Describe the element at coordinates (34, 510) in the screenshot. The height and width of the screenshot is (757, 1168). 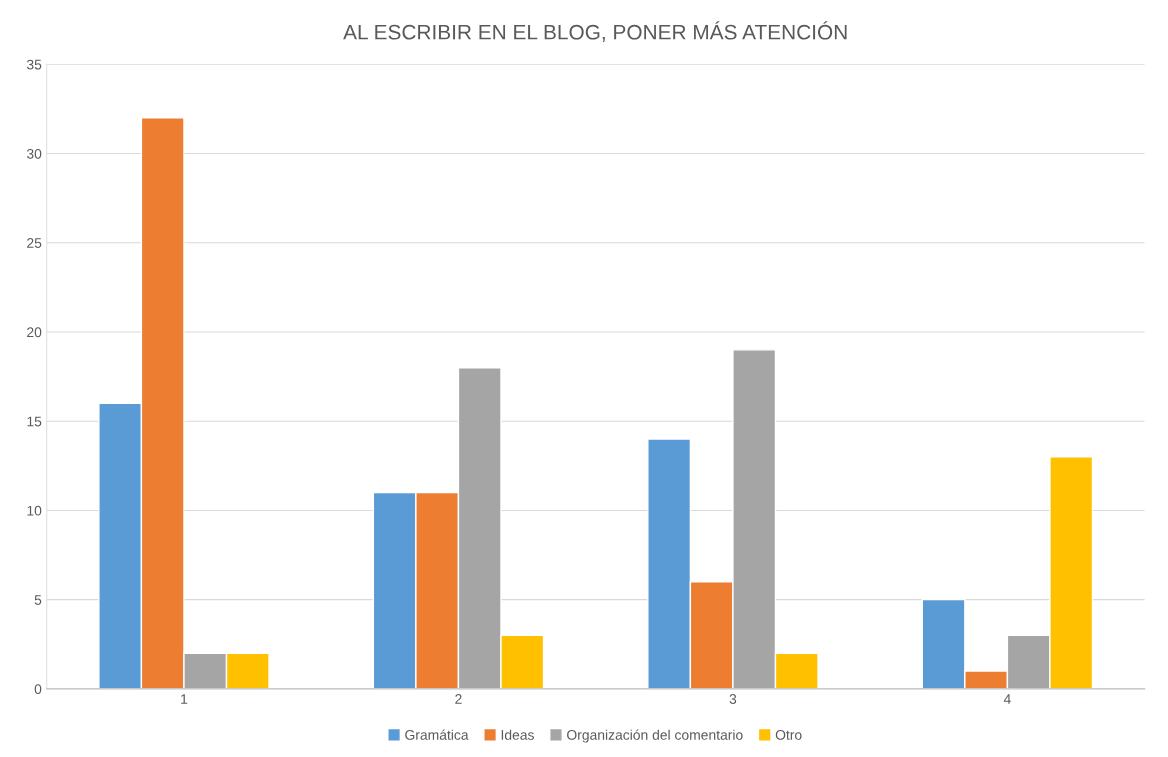
I see `y-tick-label: 10` at that location.